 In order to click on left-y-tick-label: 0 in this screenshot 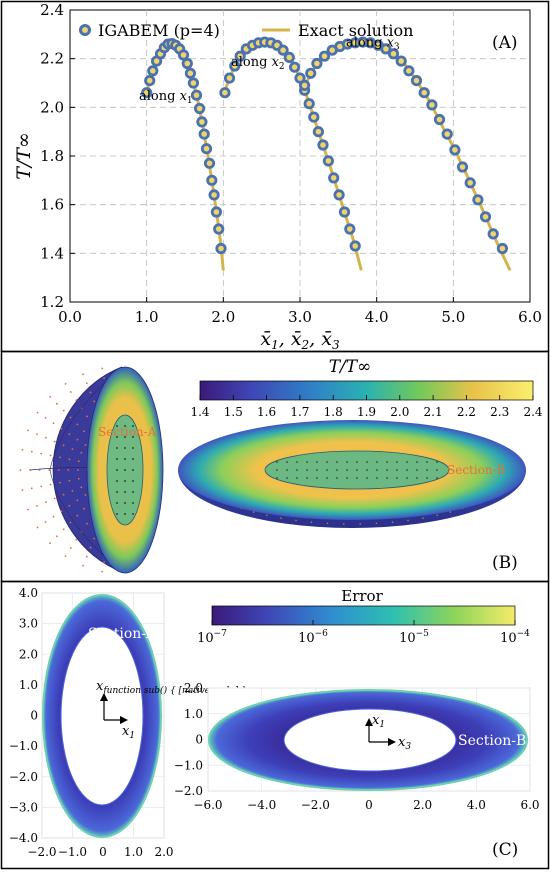, I will do `click(34, 716)`.